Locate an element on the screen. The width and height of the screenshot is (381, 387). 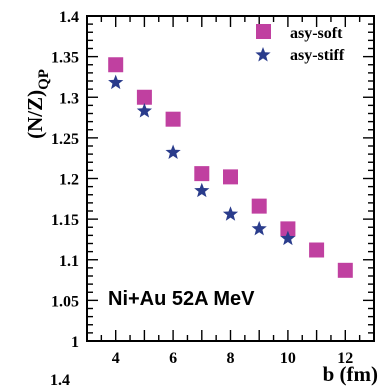
y-tick-label: 1.1 is located at coordinates (69, 261).